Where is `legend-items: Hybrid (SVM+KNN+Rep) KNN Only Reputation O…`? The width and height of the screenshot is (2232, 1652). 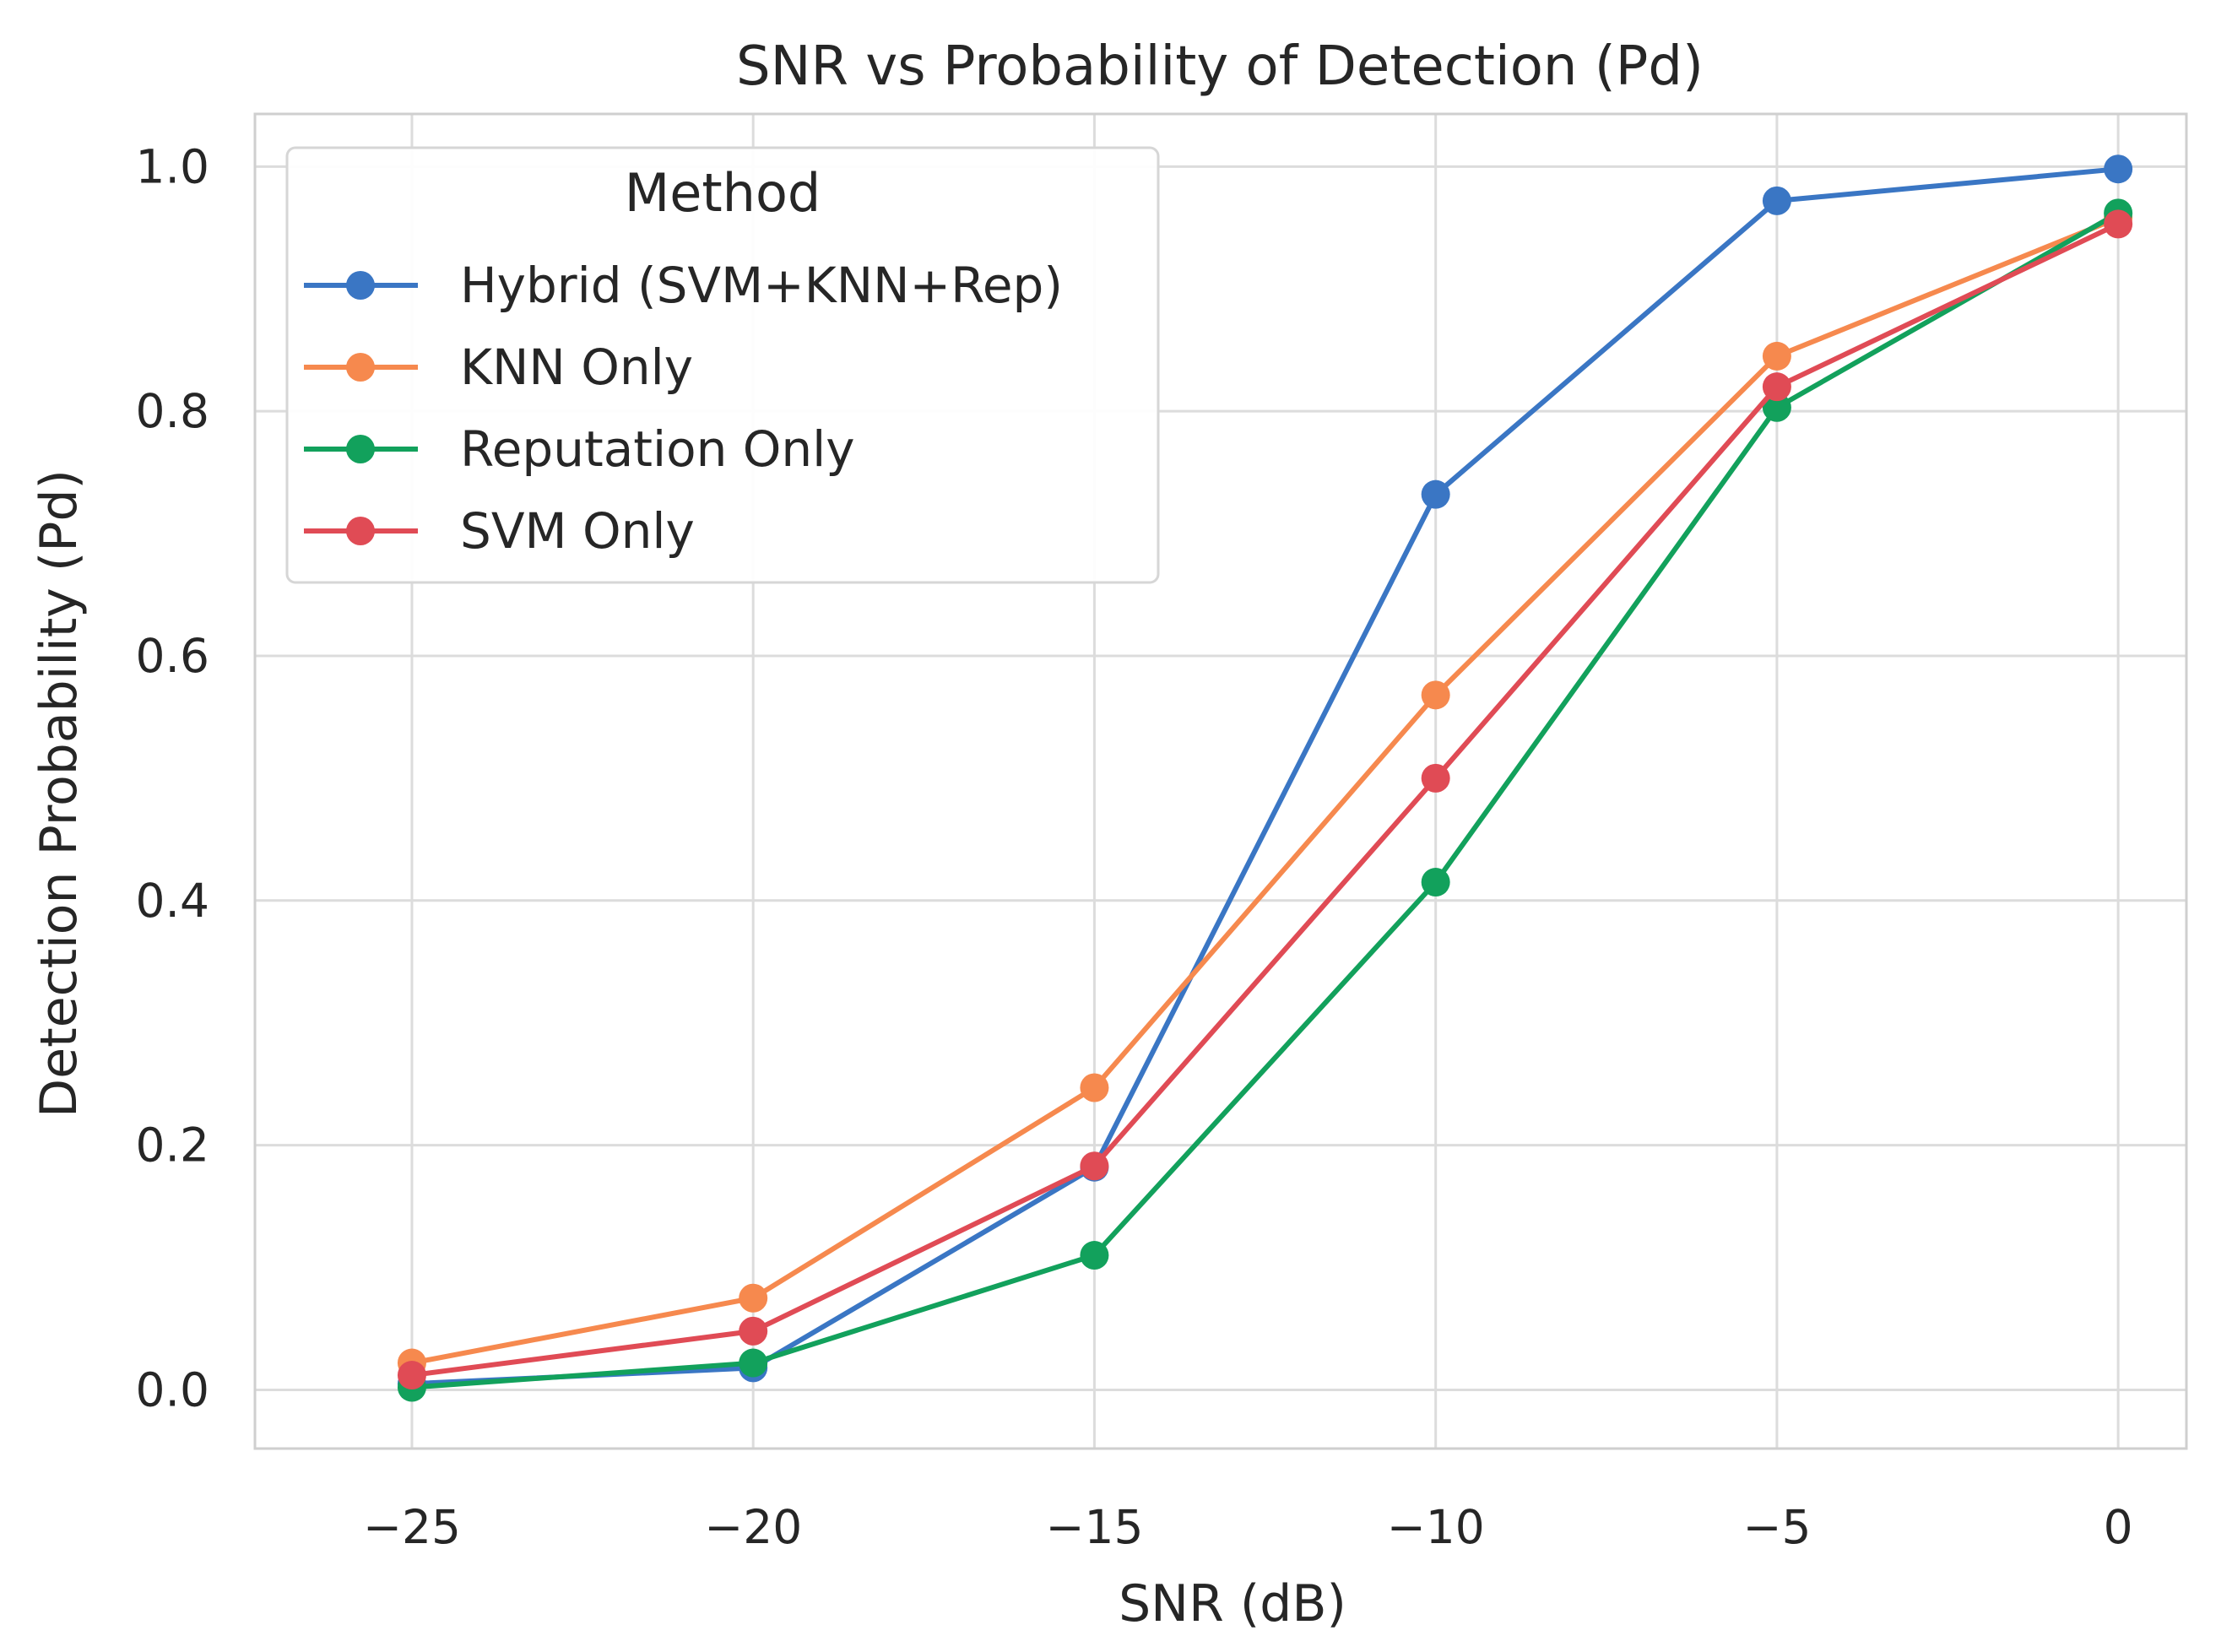 legend-items: Hybrid (SVM+KNN+Rep) KNN Only Reputation O… is located at coordinates (683, 408).